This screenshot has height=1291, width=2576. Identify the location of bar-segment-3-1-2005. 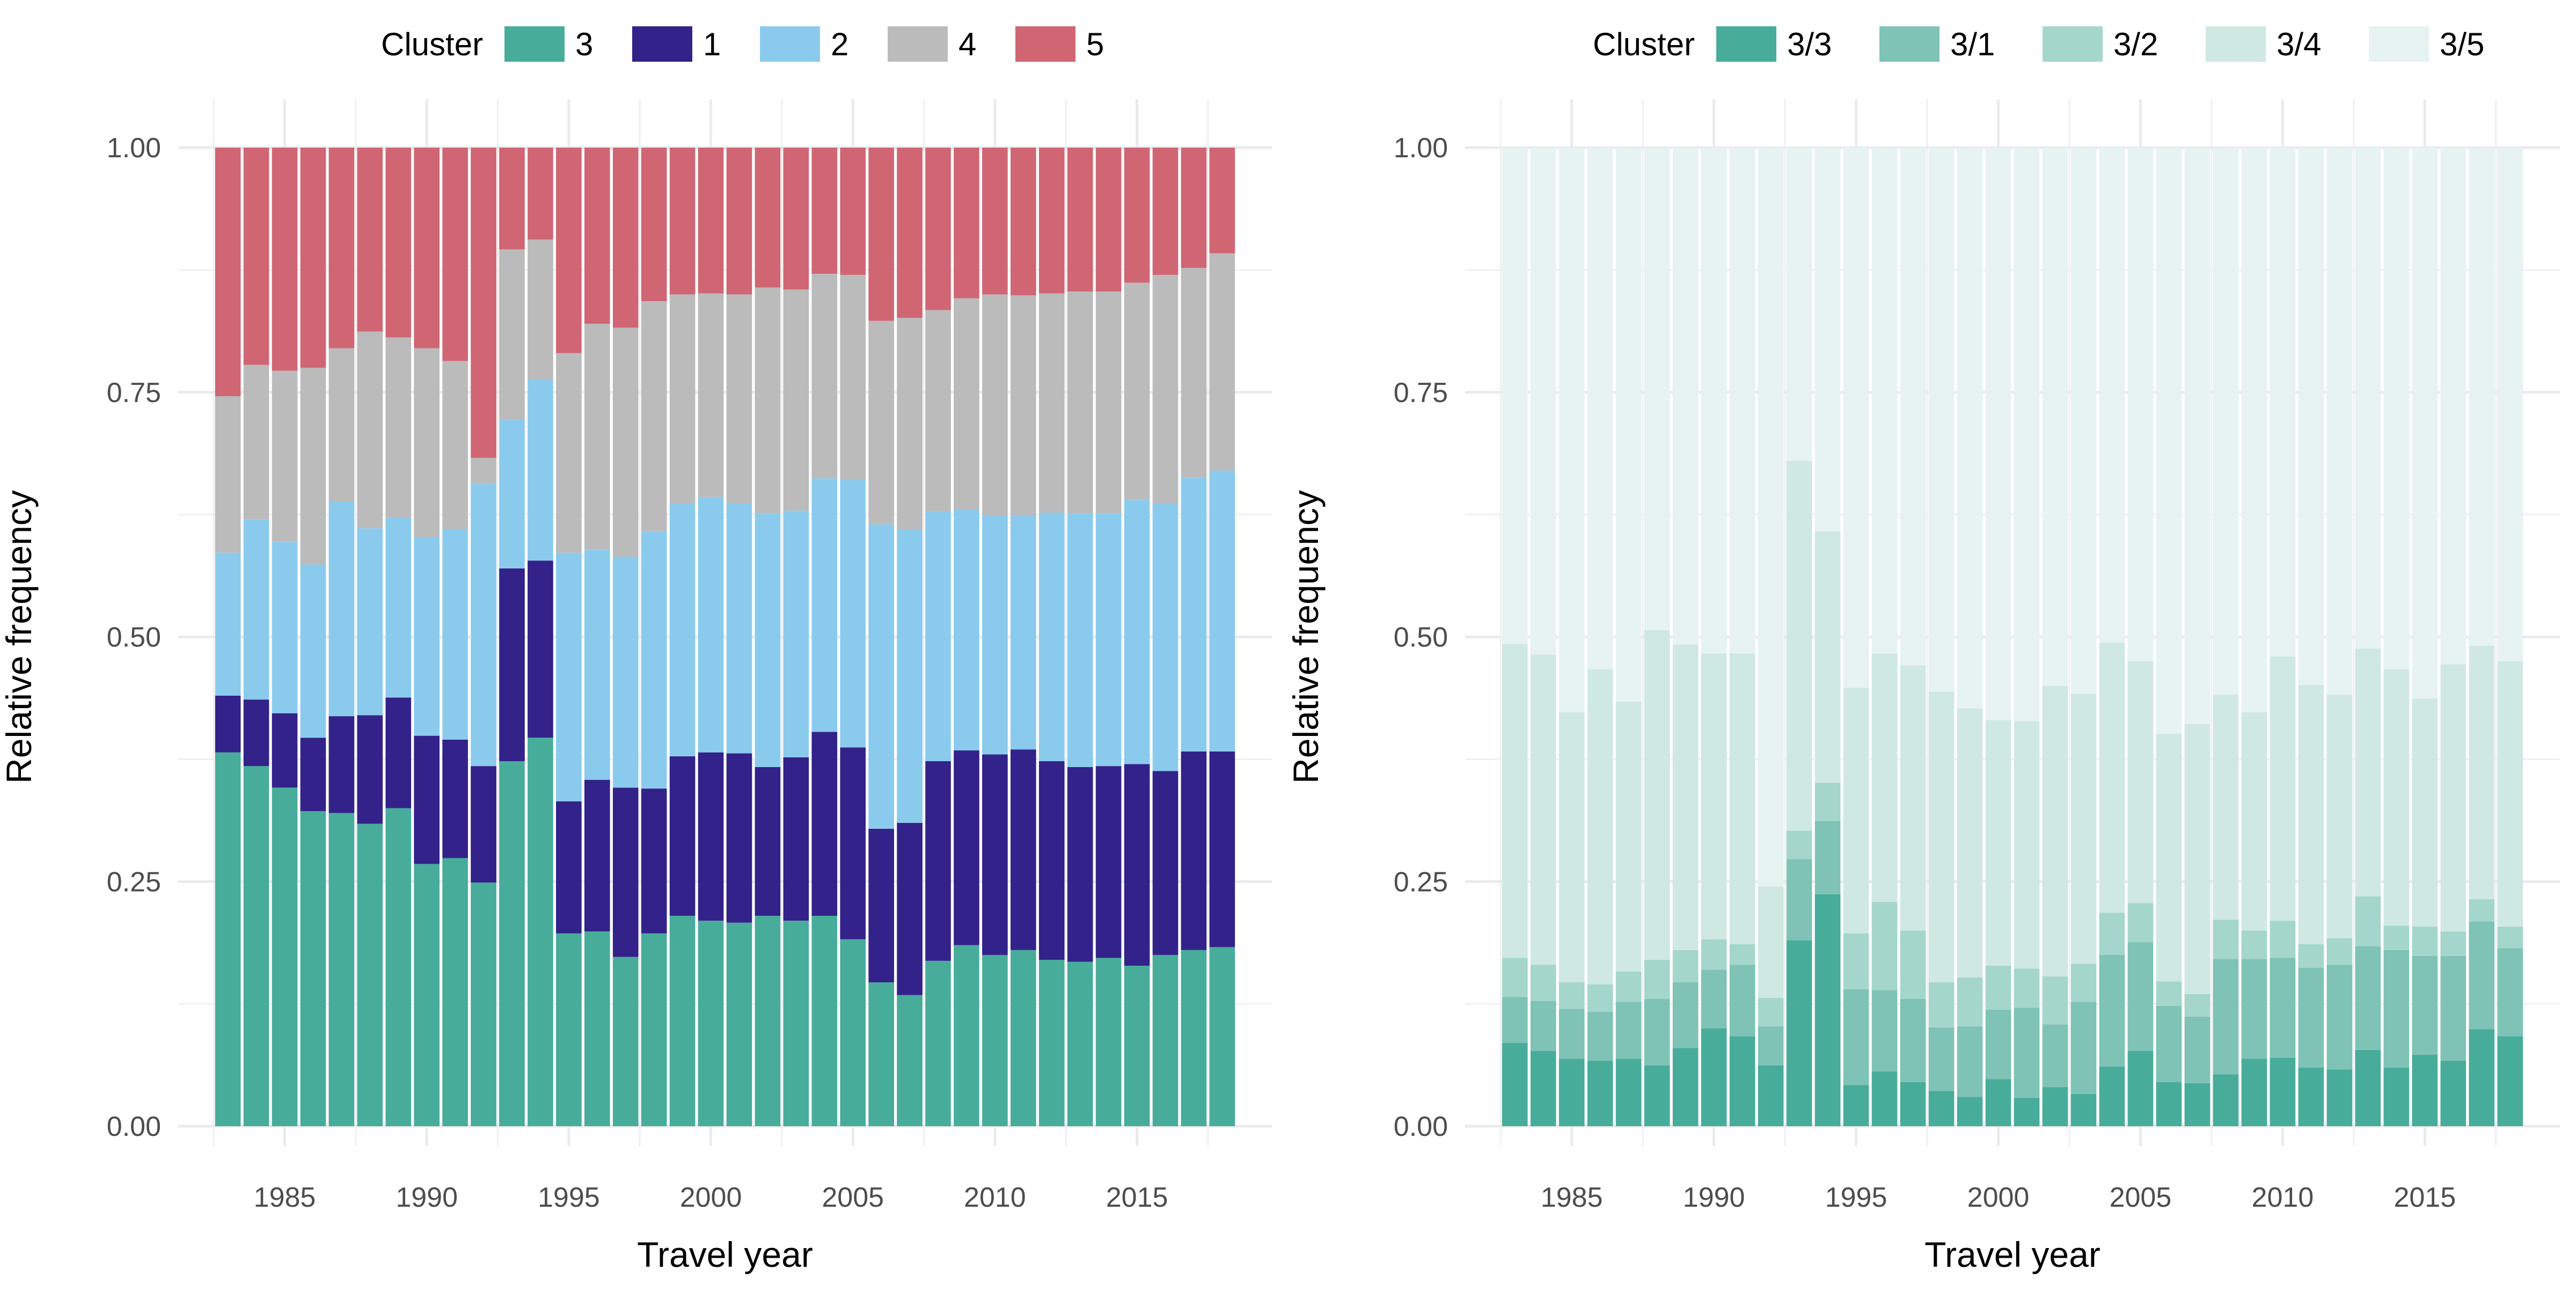
(2140, 996).